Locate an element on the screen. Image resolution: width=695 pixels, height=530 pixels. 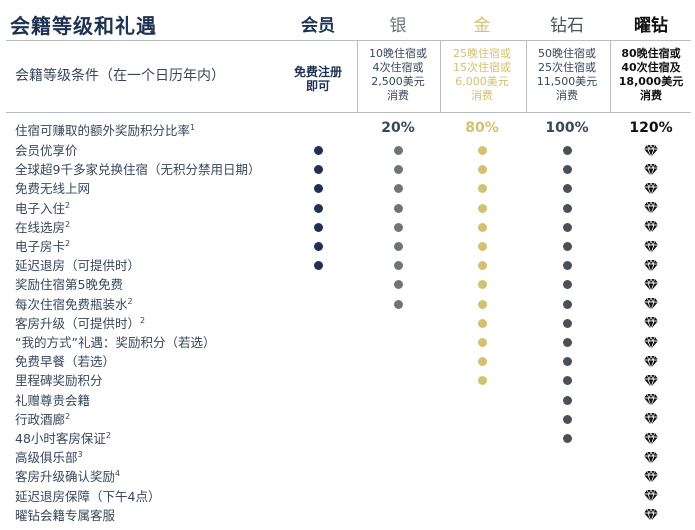
benefit-row-label: 每次住宿免费瓶装水2 is located at coordinates (74, 304).